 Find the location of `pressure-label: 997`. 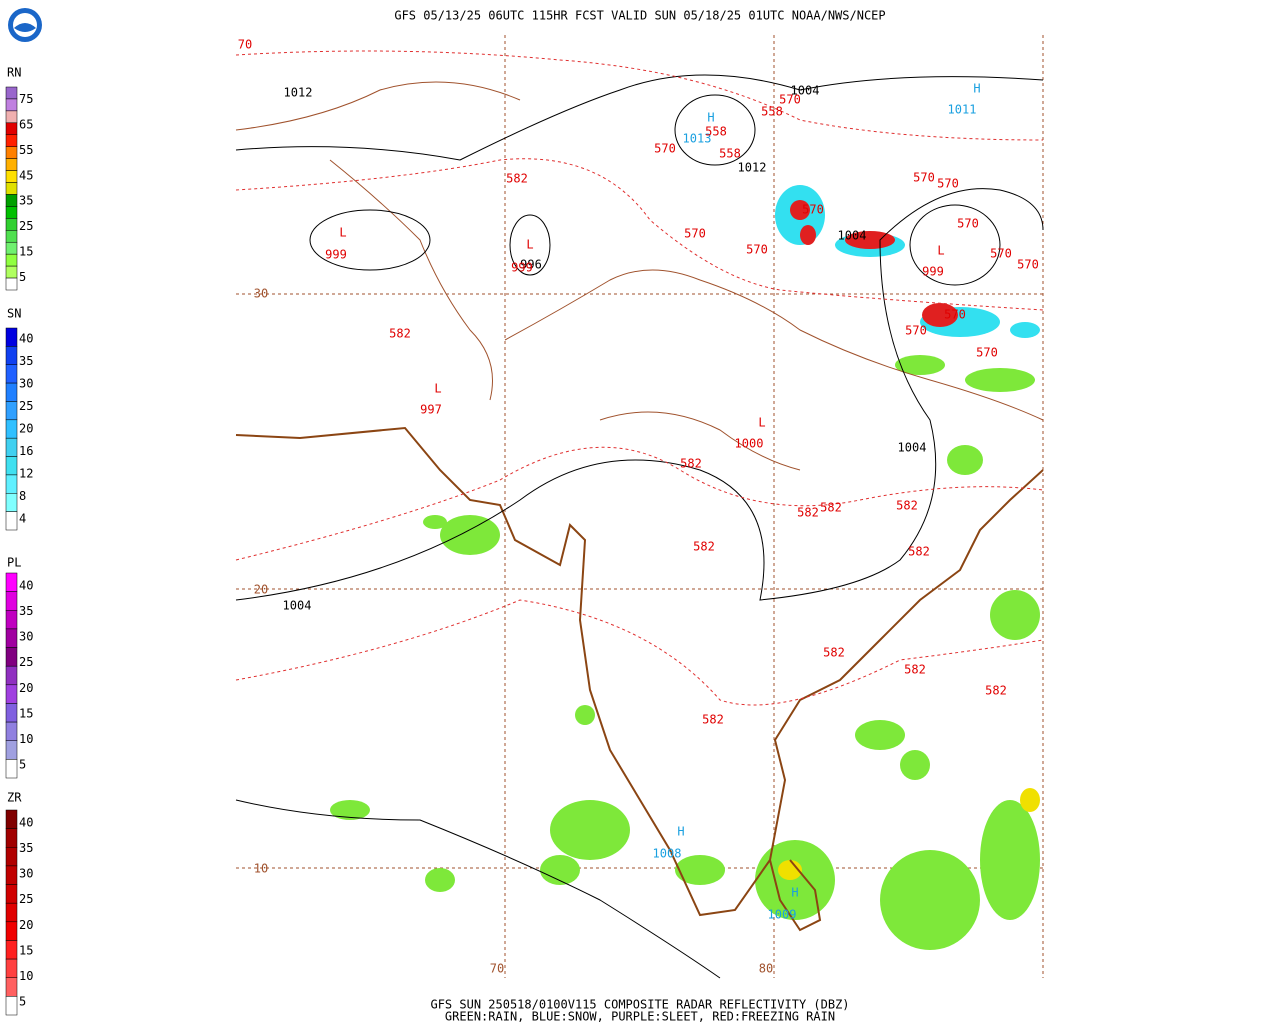

pressure-label: 997 is located at coordinates (431, 410).